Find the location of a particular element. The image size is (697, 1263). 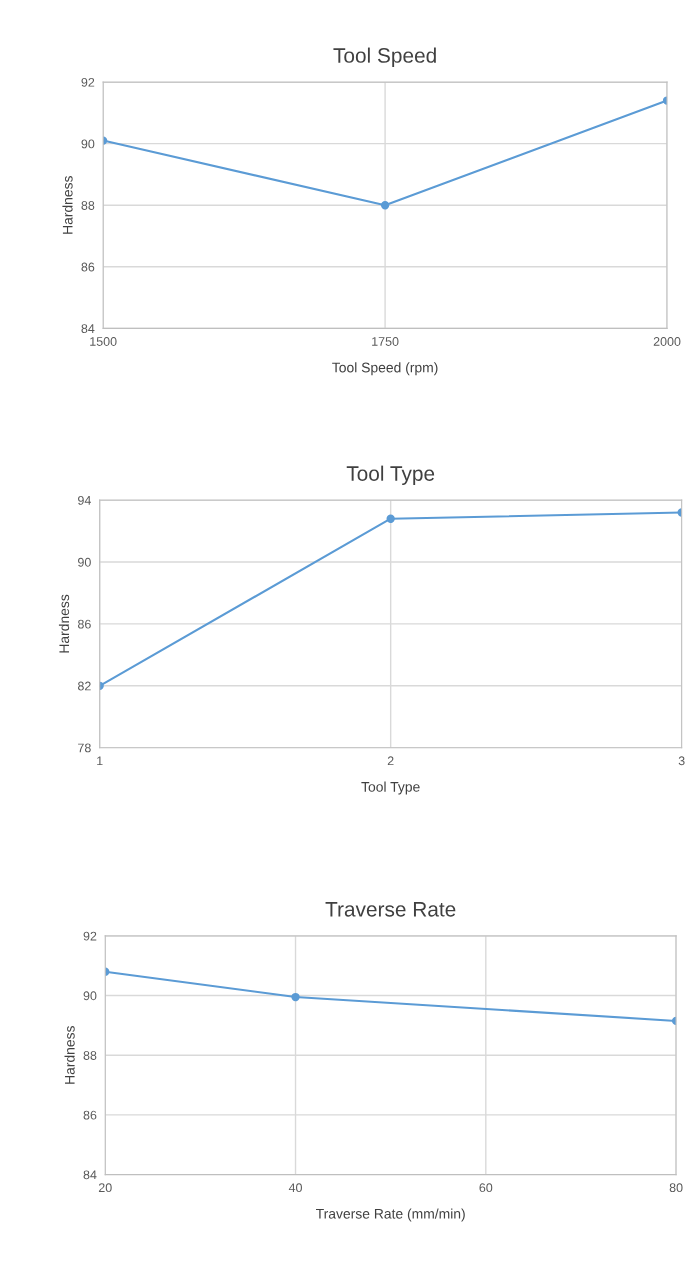

x-tick-label: 2 is located at coordinates (390, 761).